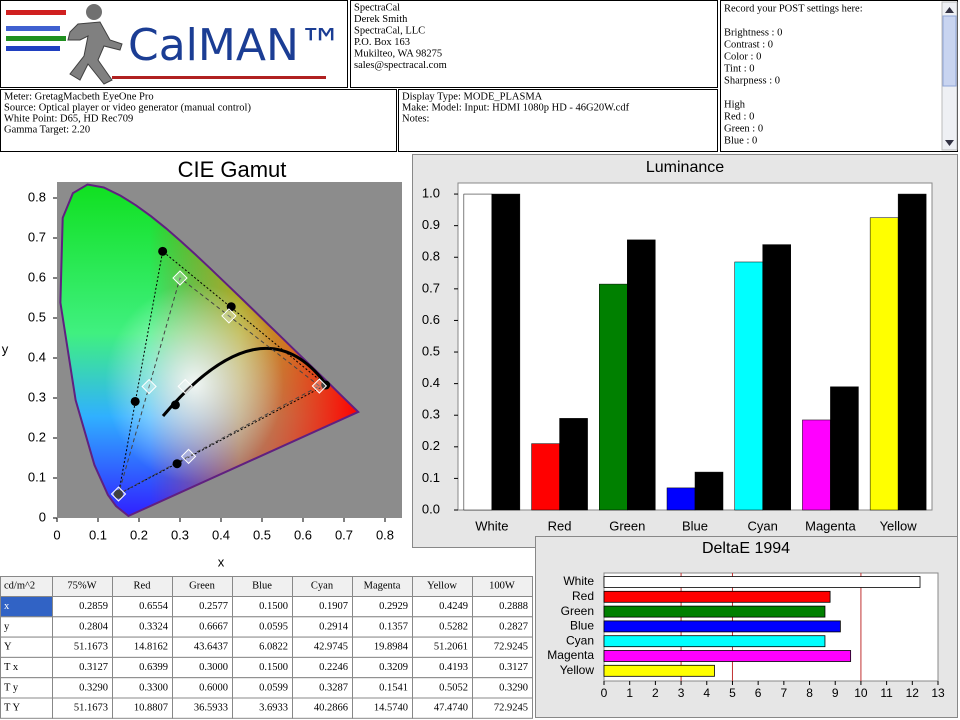  I want to click on post-high-setting: Red : 0, so click(739, 116).